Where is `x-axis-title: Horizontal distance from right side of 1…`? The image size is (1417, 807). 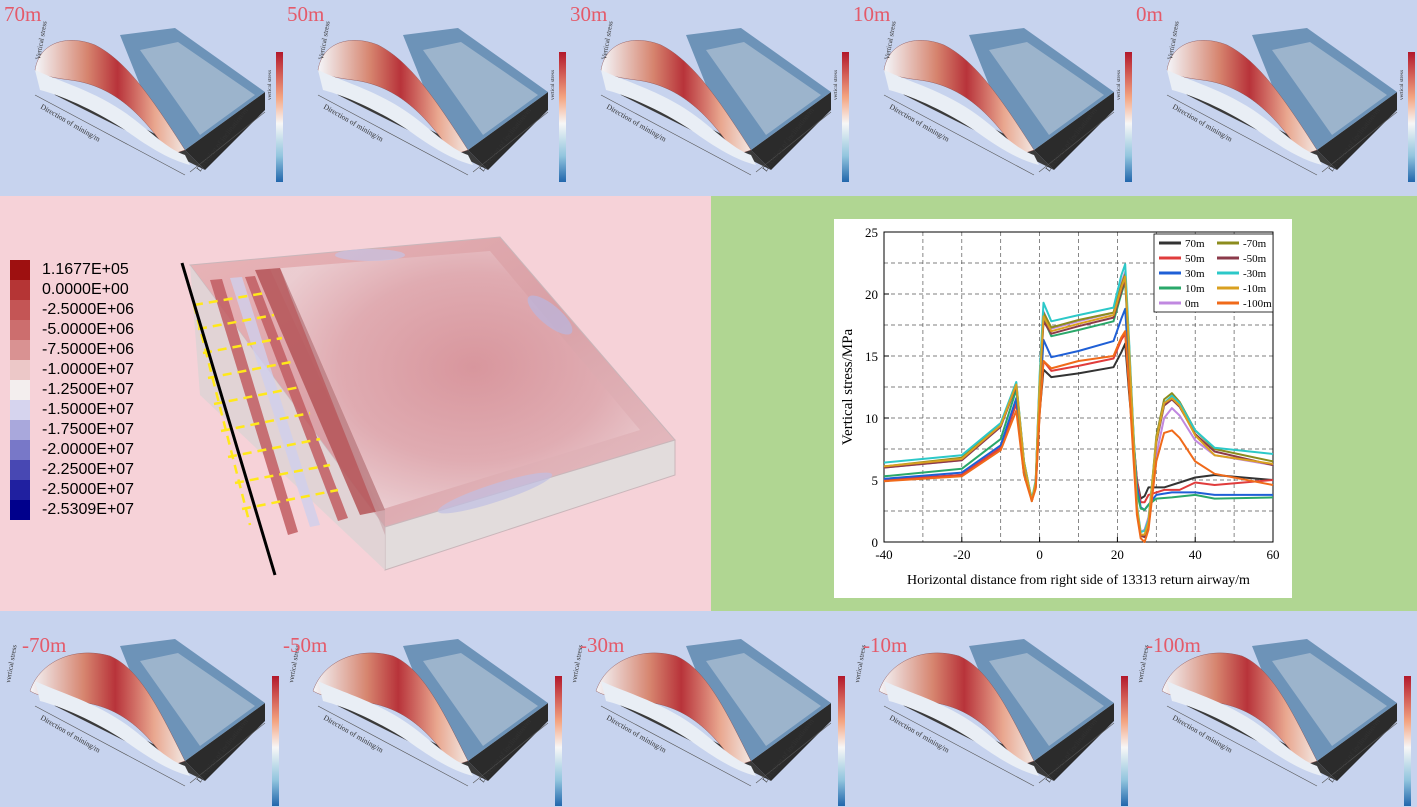 x-axis-title: Horizontal distance from right side of 1… is located at coordinates (1078, 580).